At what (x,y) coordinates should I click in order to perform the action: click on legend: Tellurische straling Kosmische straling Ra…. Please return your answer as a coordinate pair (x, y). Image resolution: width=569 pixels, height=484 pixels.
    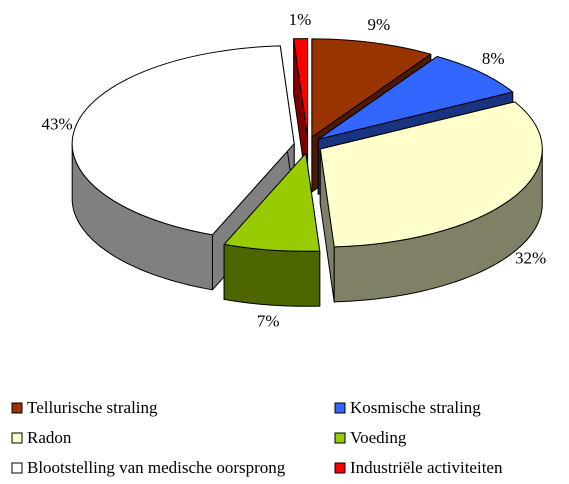
    Looking at the image, I should click on (257, 437).